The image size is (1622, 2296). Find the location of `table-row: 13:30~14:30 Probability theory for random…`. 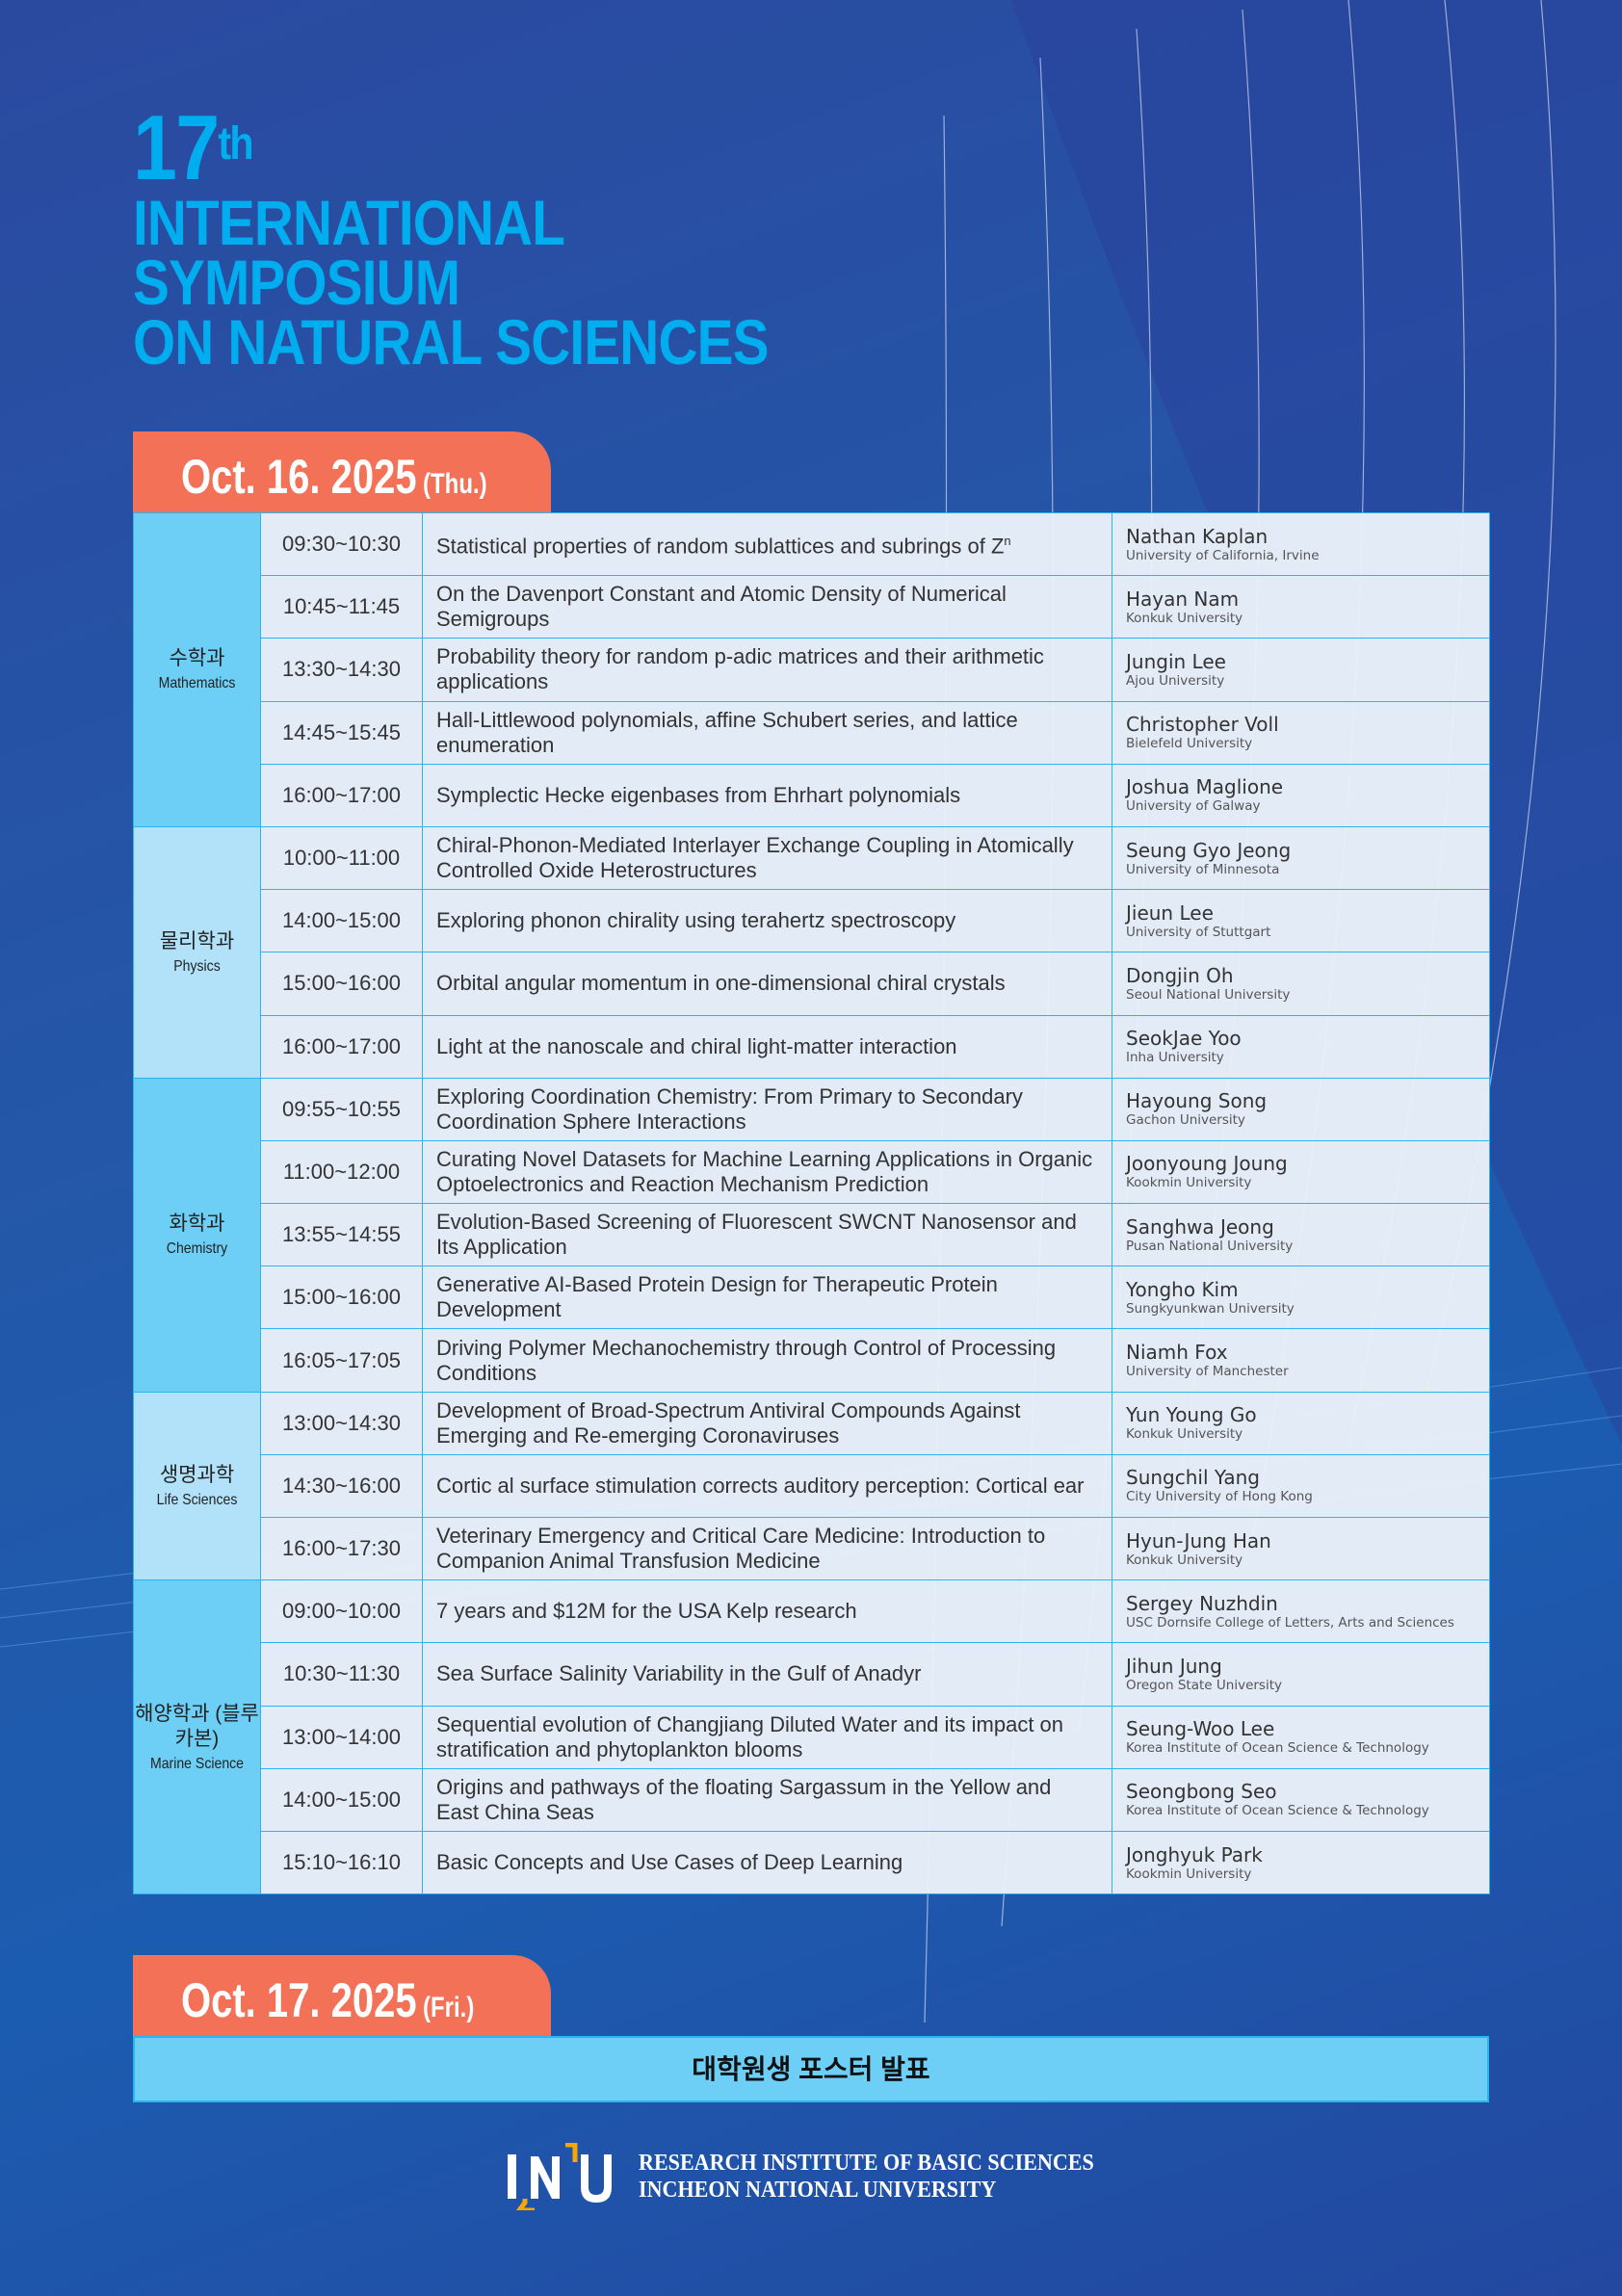

table-row: 13:30~14:30 Probability theory for random… is located at coordinates (812, 670).